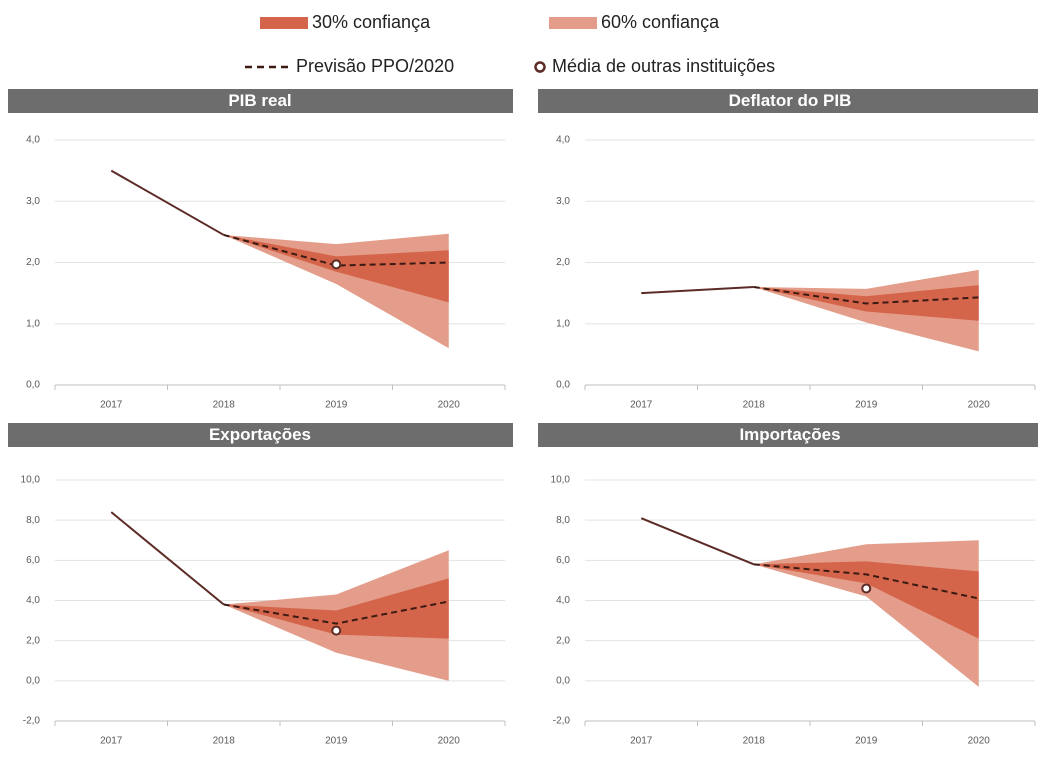  I want to click on panel-title: Exportações, so click(260, 434).